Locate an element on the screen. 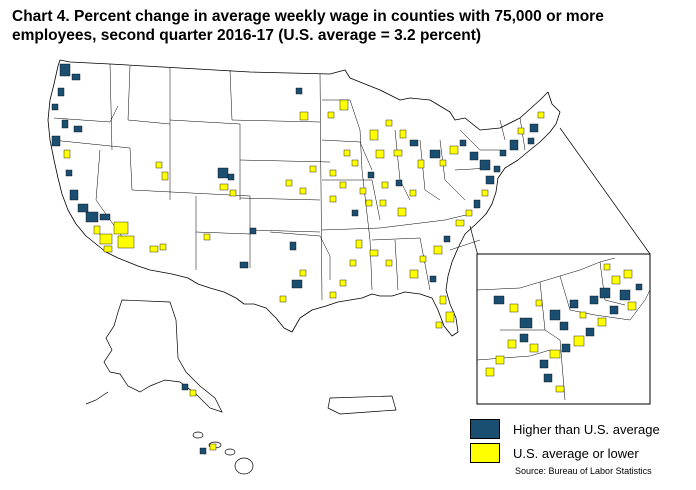 This screenshot has height=490, width=696. legend-label-below: U.S. average or lower is located at coordinates (576, 453).